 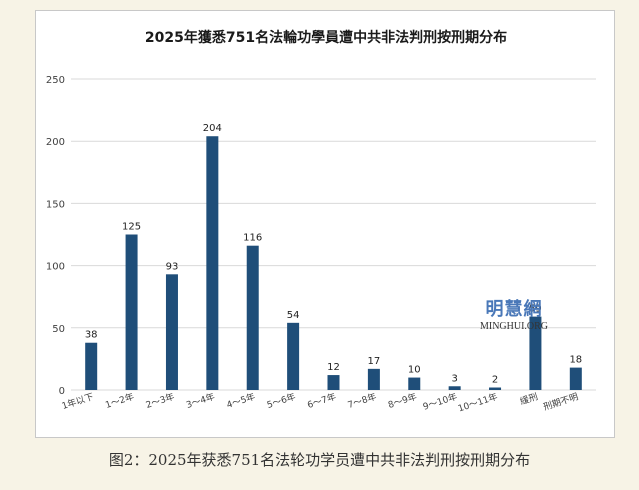 I want to click on y-tick-label: 50, so click(x=58, y=329).